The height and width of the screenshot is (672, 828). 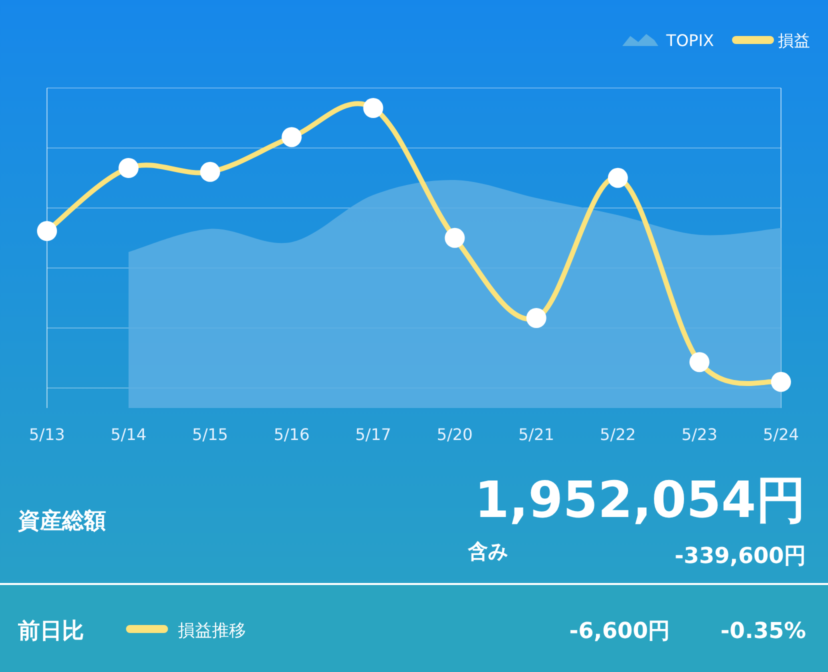 I want to click on text: 含み, so click(x=487, y=551).